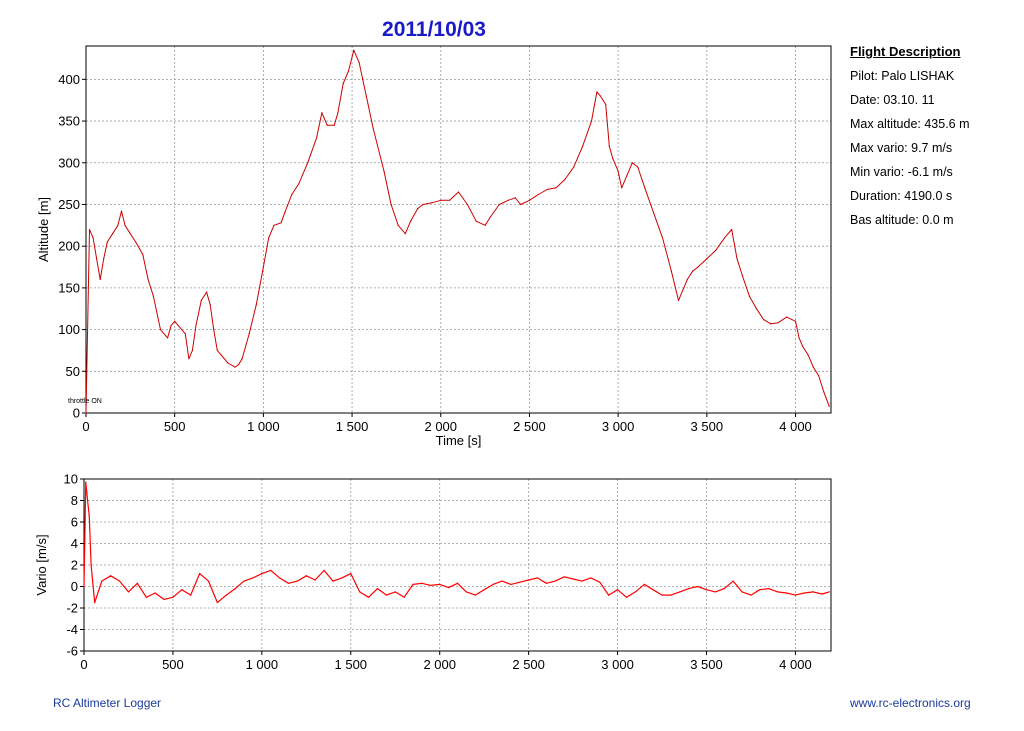  I want to click on altitude-y-tick-label: 200, so click(69, 246).